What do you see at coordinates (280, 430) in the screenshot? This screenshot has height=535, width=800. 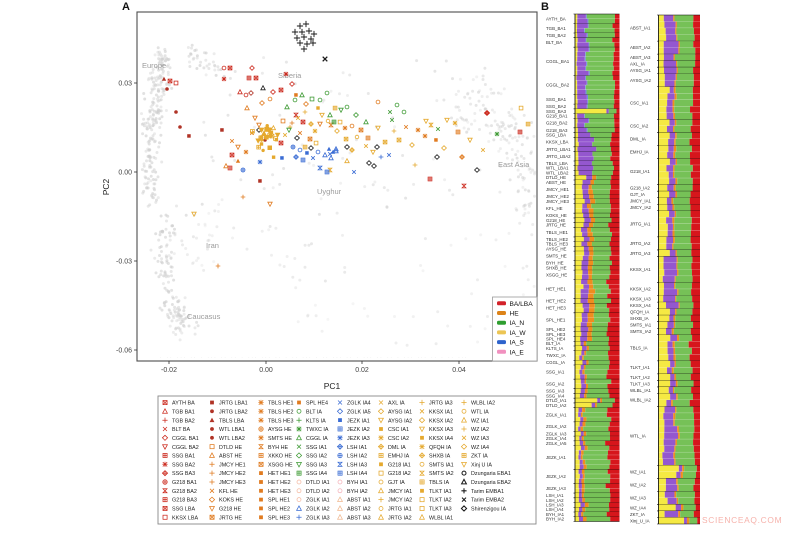 I see `svg-text: AYSG HE` at bounding box center [280, 430].